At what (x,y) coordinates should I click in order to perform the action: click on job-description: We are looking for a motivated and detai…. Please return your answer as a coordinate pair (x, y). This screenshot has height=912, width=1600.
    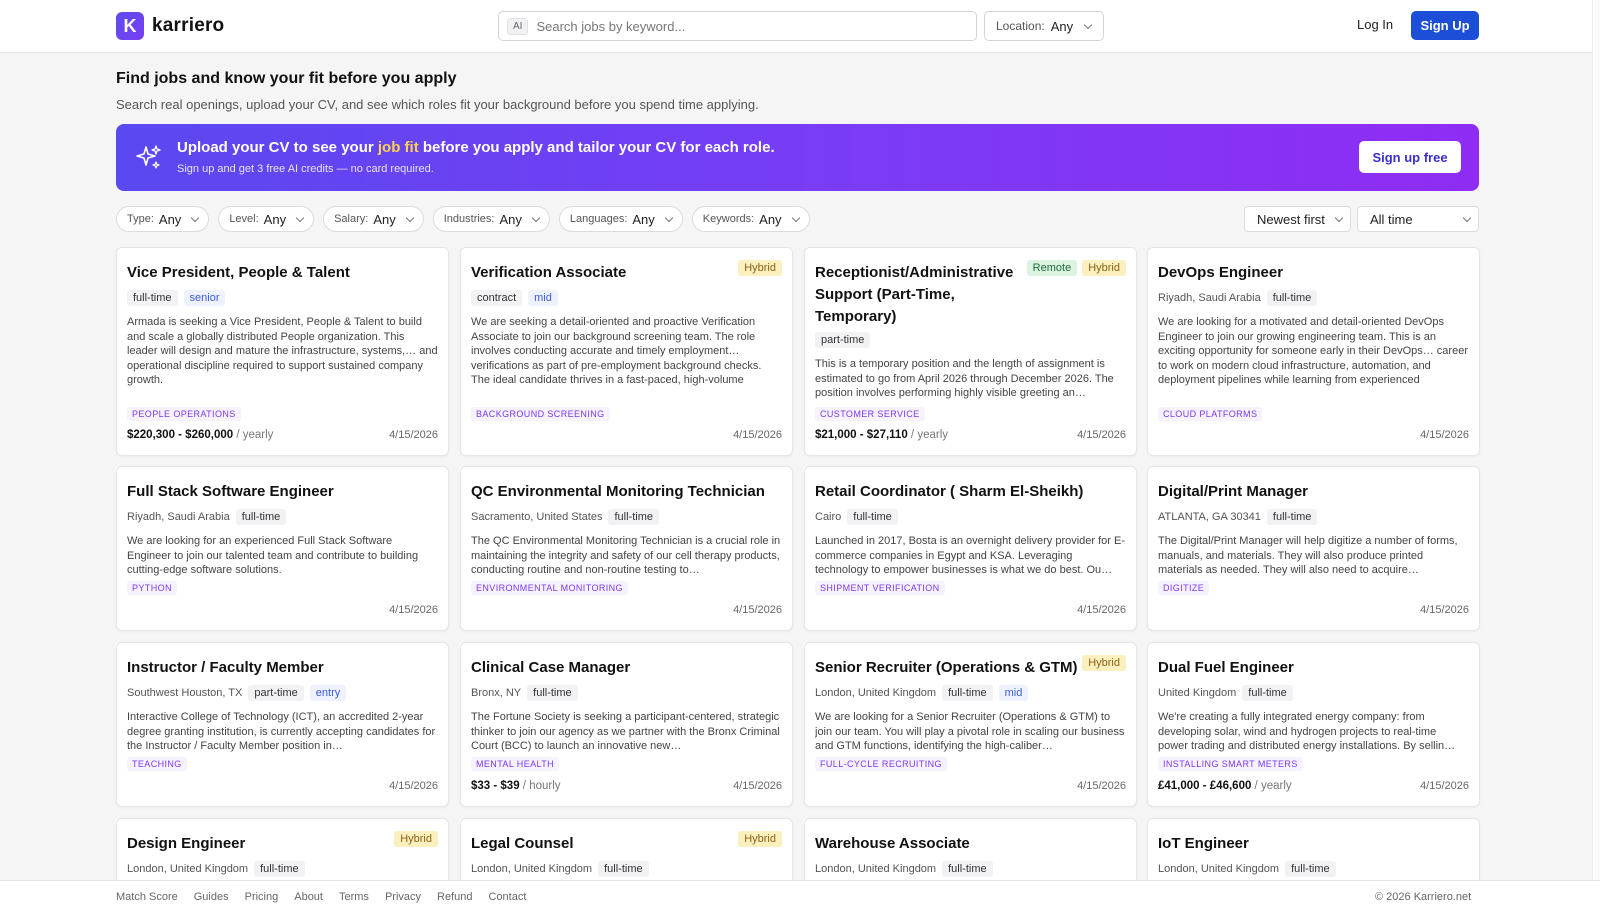
    Looking at the image, I should click on (1313, 351).